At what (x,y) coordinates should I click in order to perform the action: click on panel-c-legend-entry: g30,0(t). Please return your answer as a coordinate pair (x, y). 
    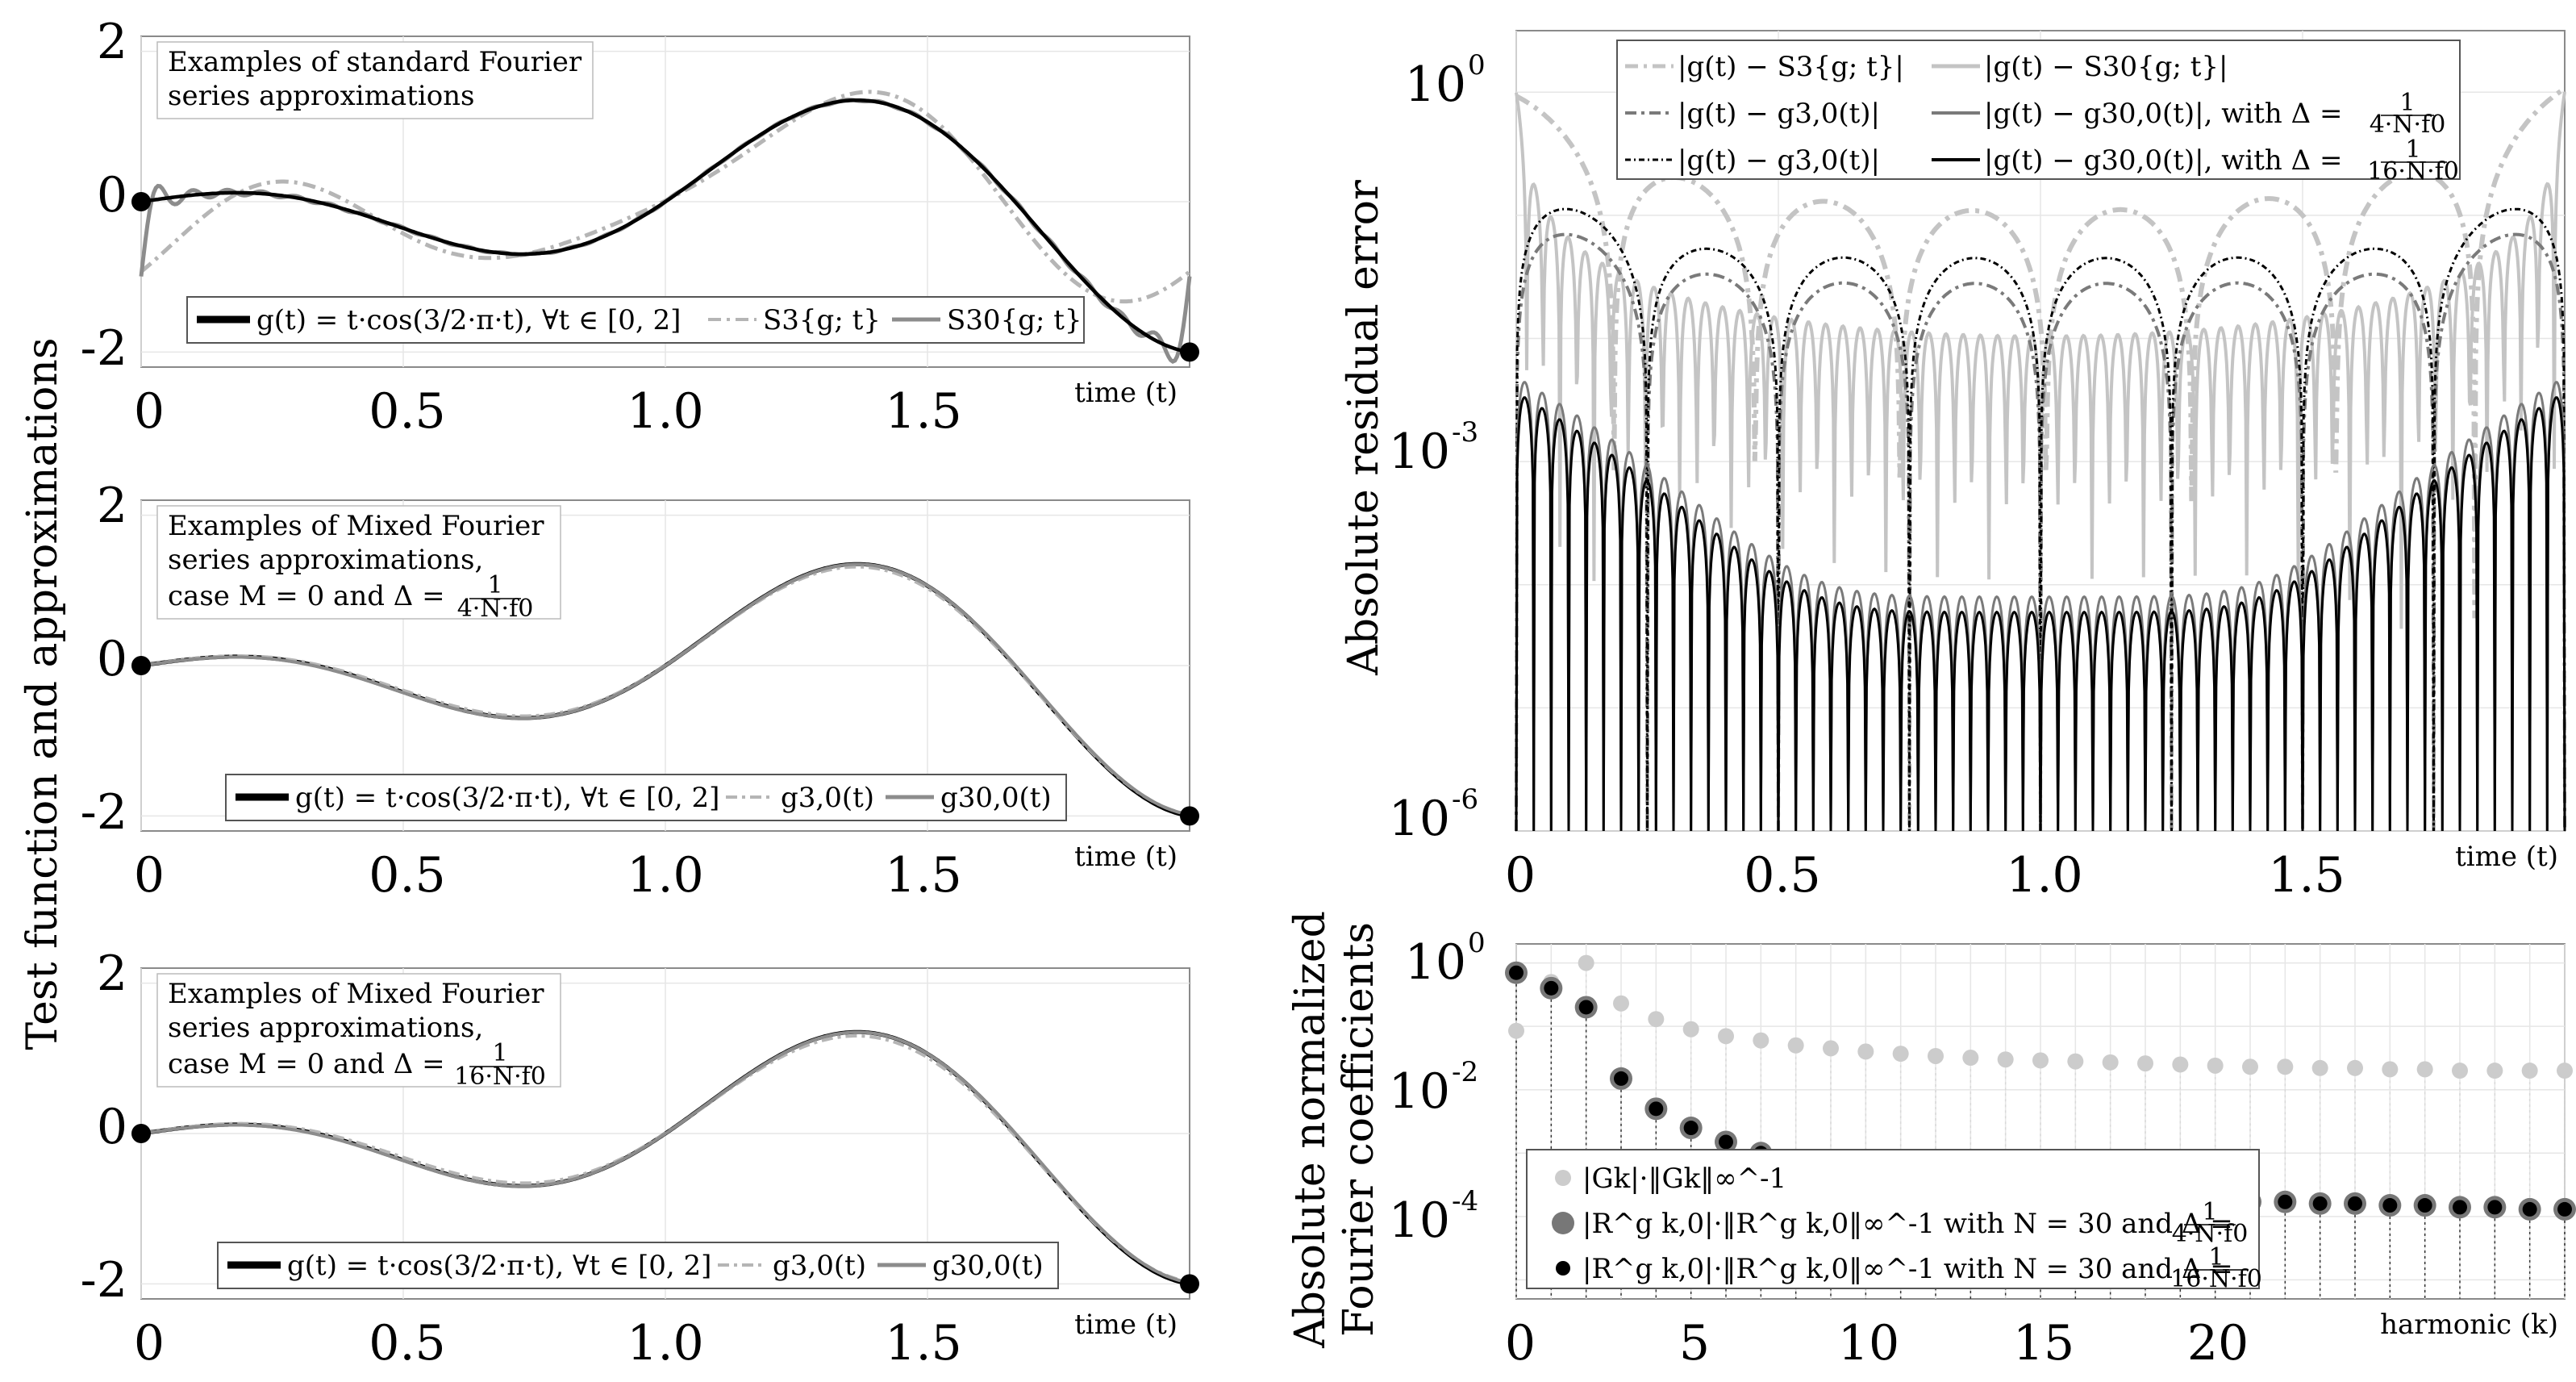
    Looking at the image, I should click on (988, 1266).